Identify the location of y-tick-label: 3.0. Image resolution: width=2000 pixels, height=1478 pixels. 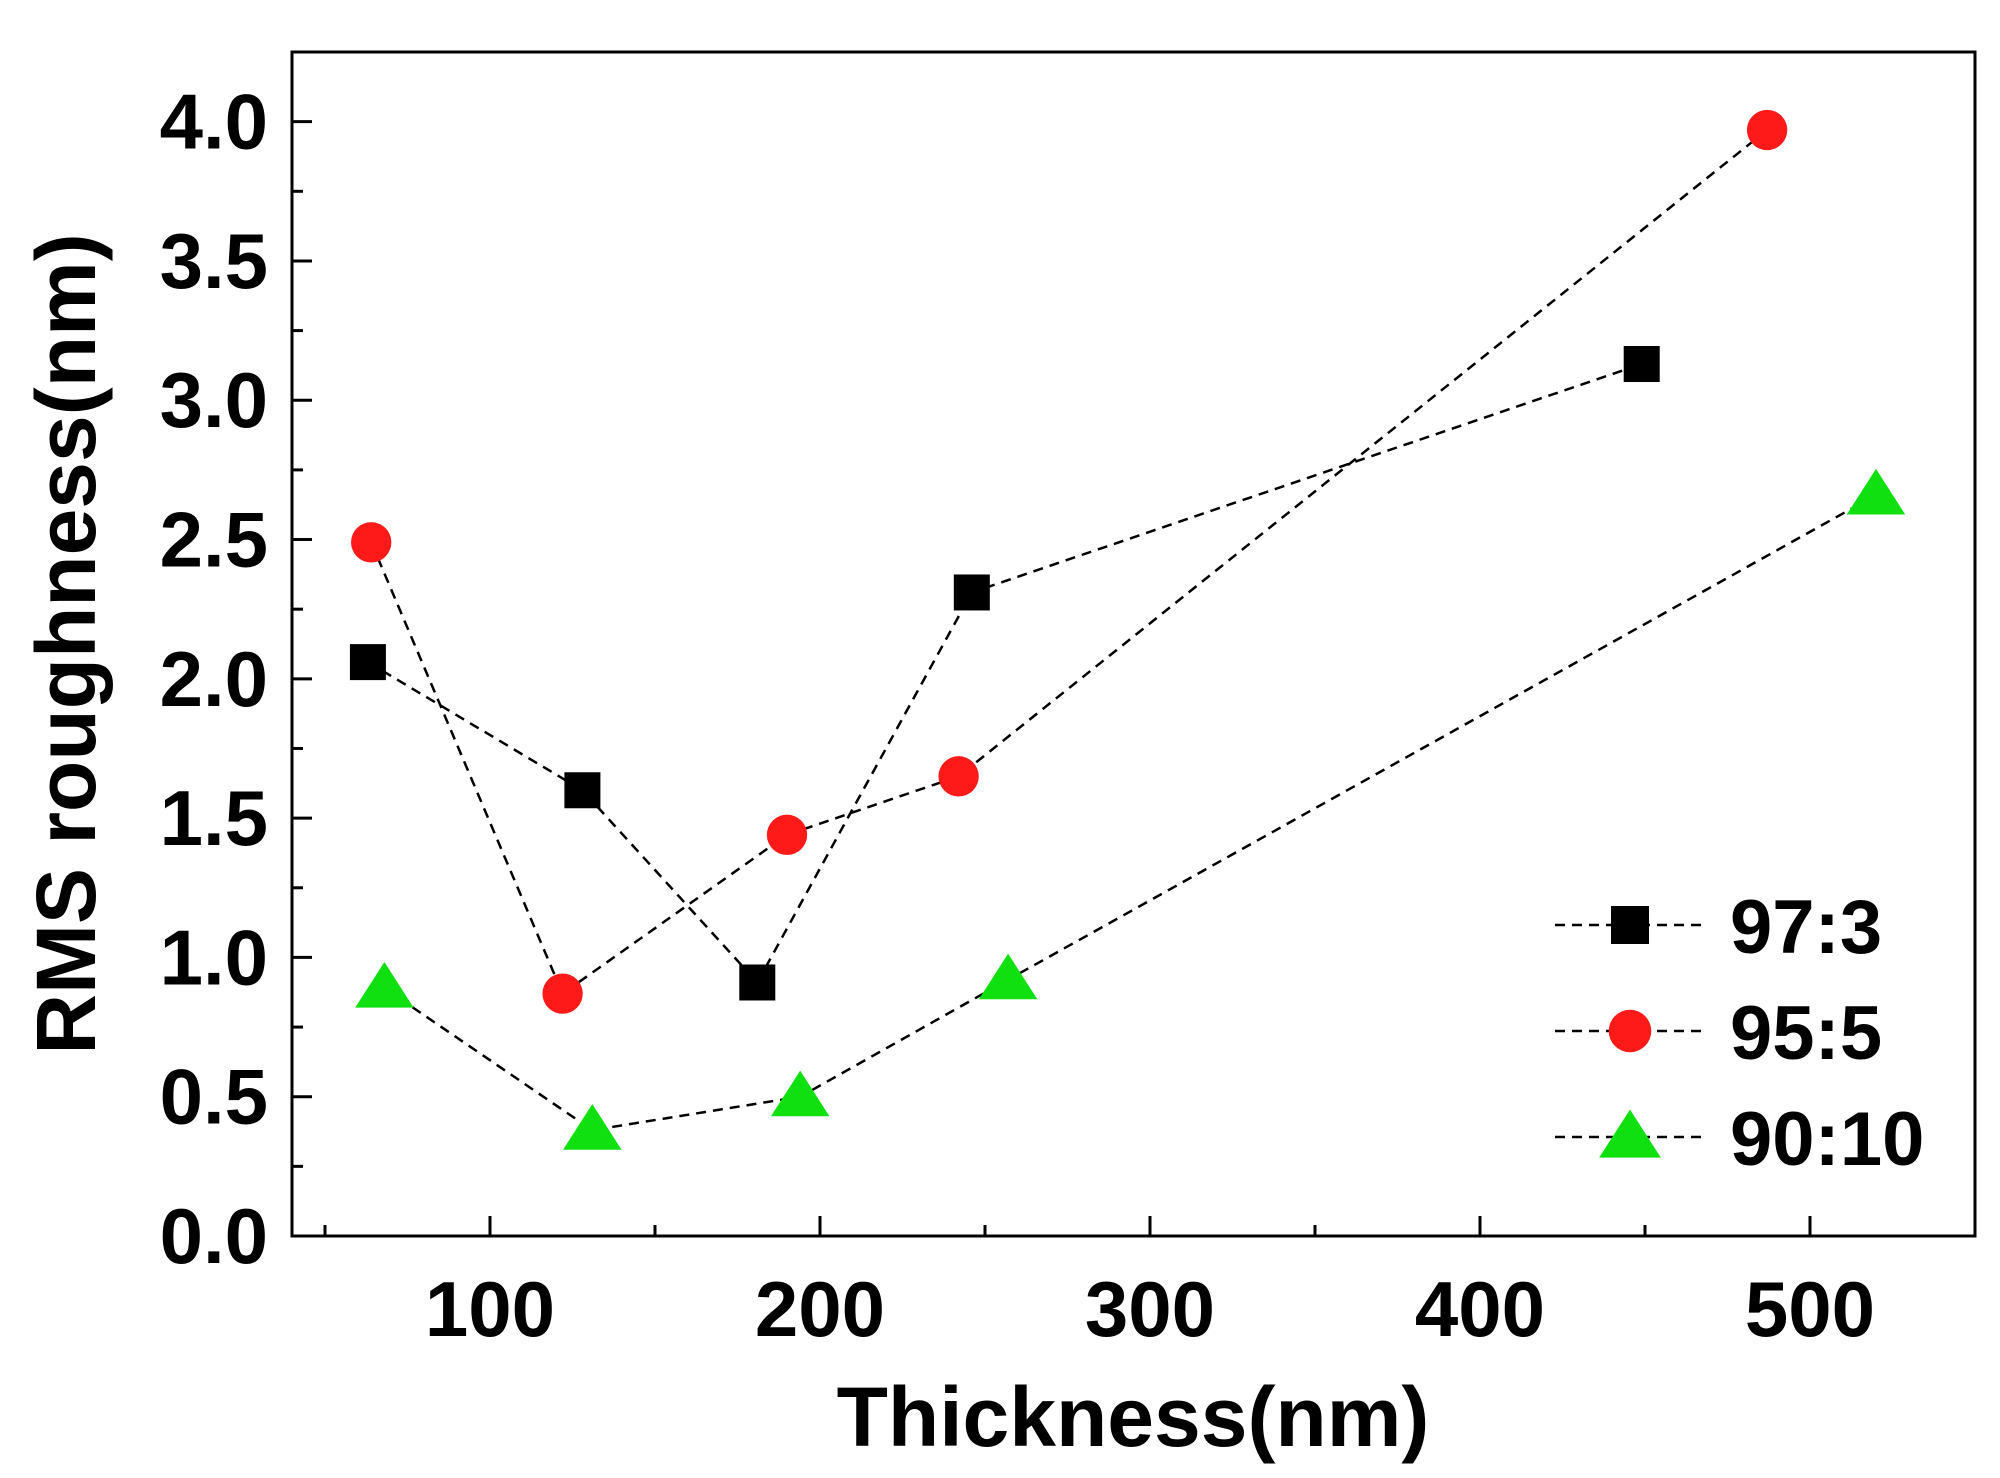
(214, 400).